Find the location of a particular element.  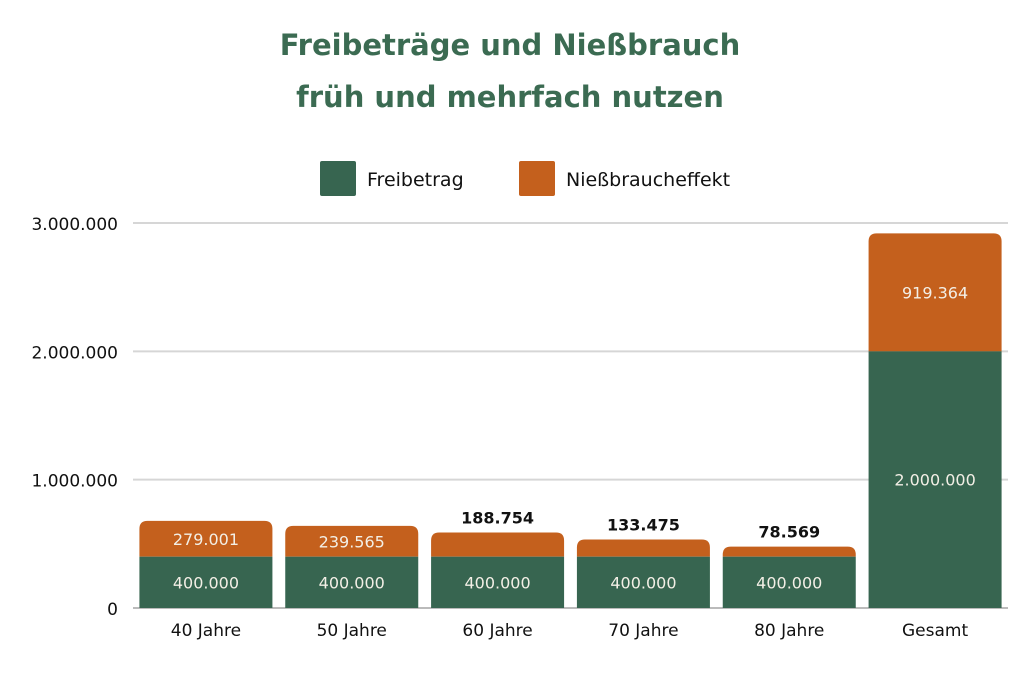

legend-label-freibetrag: Freibetrag is located at coordinates (415, 180).